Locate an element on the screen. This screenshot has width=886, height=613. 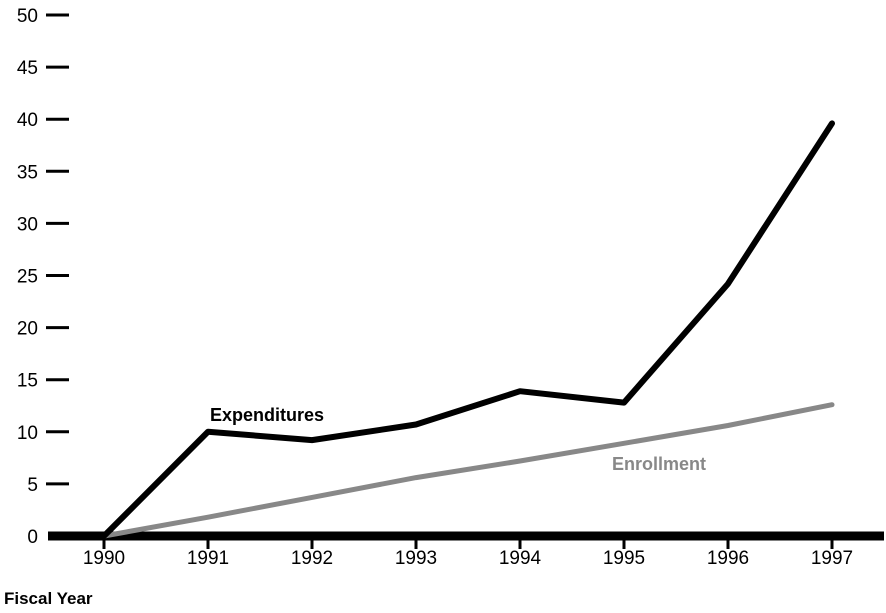
x-tick-label: 1996 is located at coordinates (728, 558).